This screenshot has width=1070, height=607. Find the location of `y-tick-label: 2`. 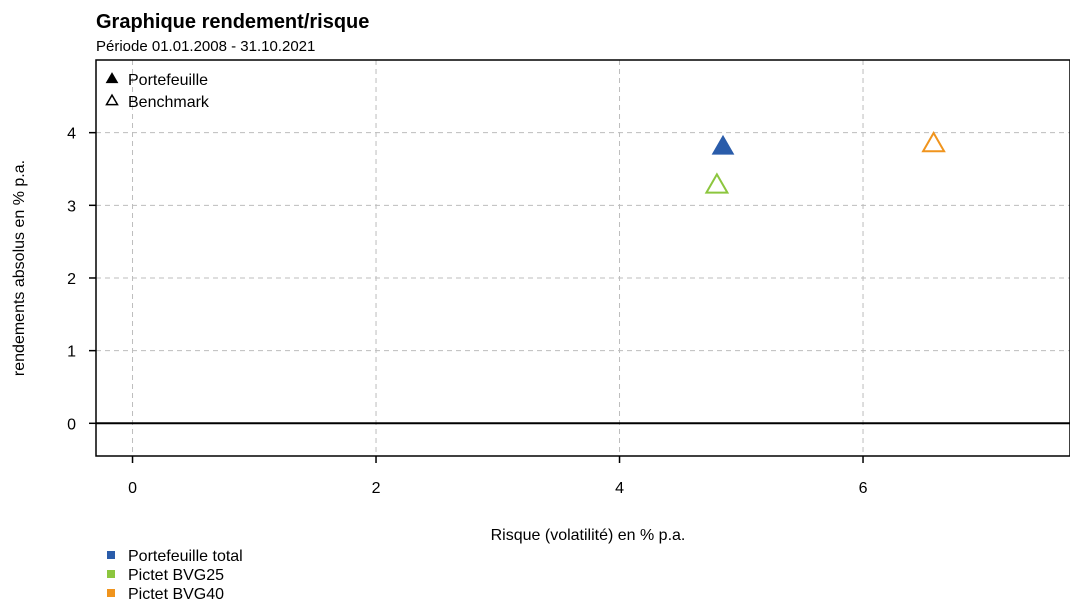

y-tick-label: 2 is located at coordinates (71, 279).